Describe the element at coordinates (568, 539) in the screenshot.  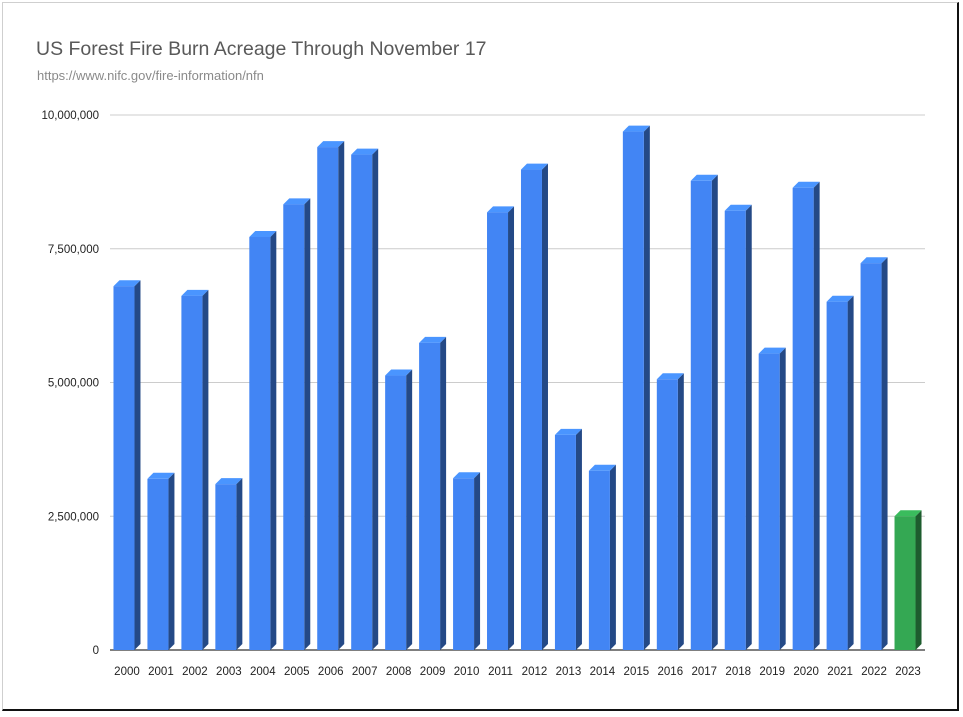
I see `bar-2013` at that location.